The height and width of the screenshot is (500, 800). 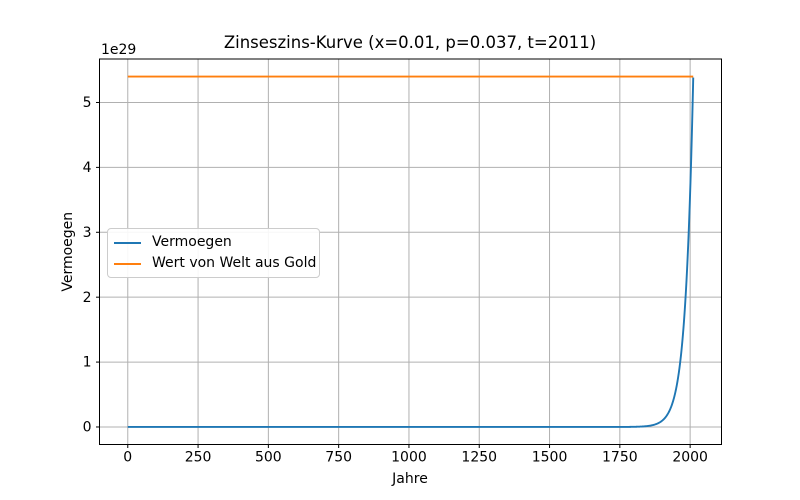 What do you see at coordinates (479, 458) in the screenshot?
I see `x-tick-label: 1250` at bounding box center [479, 458].